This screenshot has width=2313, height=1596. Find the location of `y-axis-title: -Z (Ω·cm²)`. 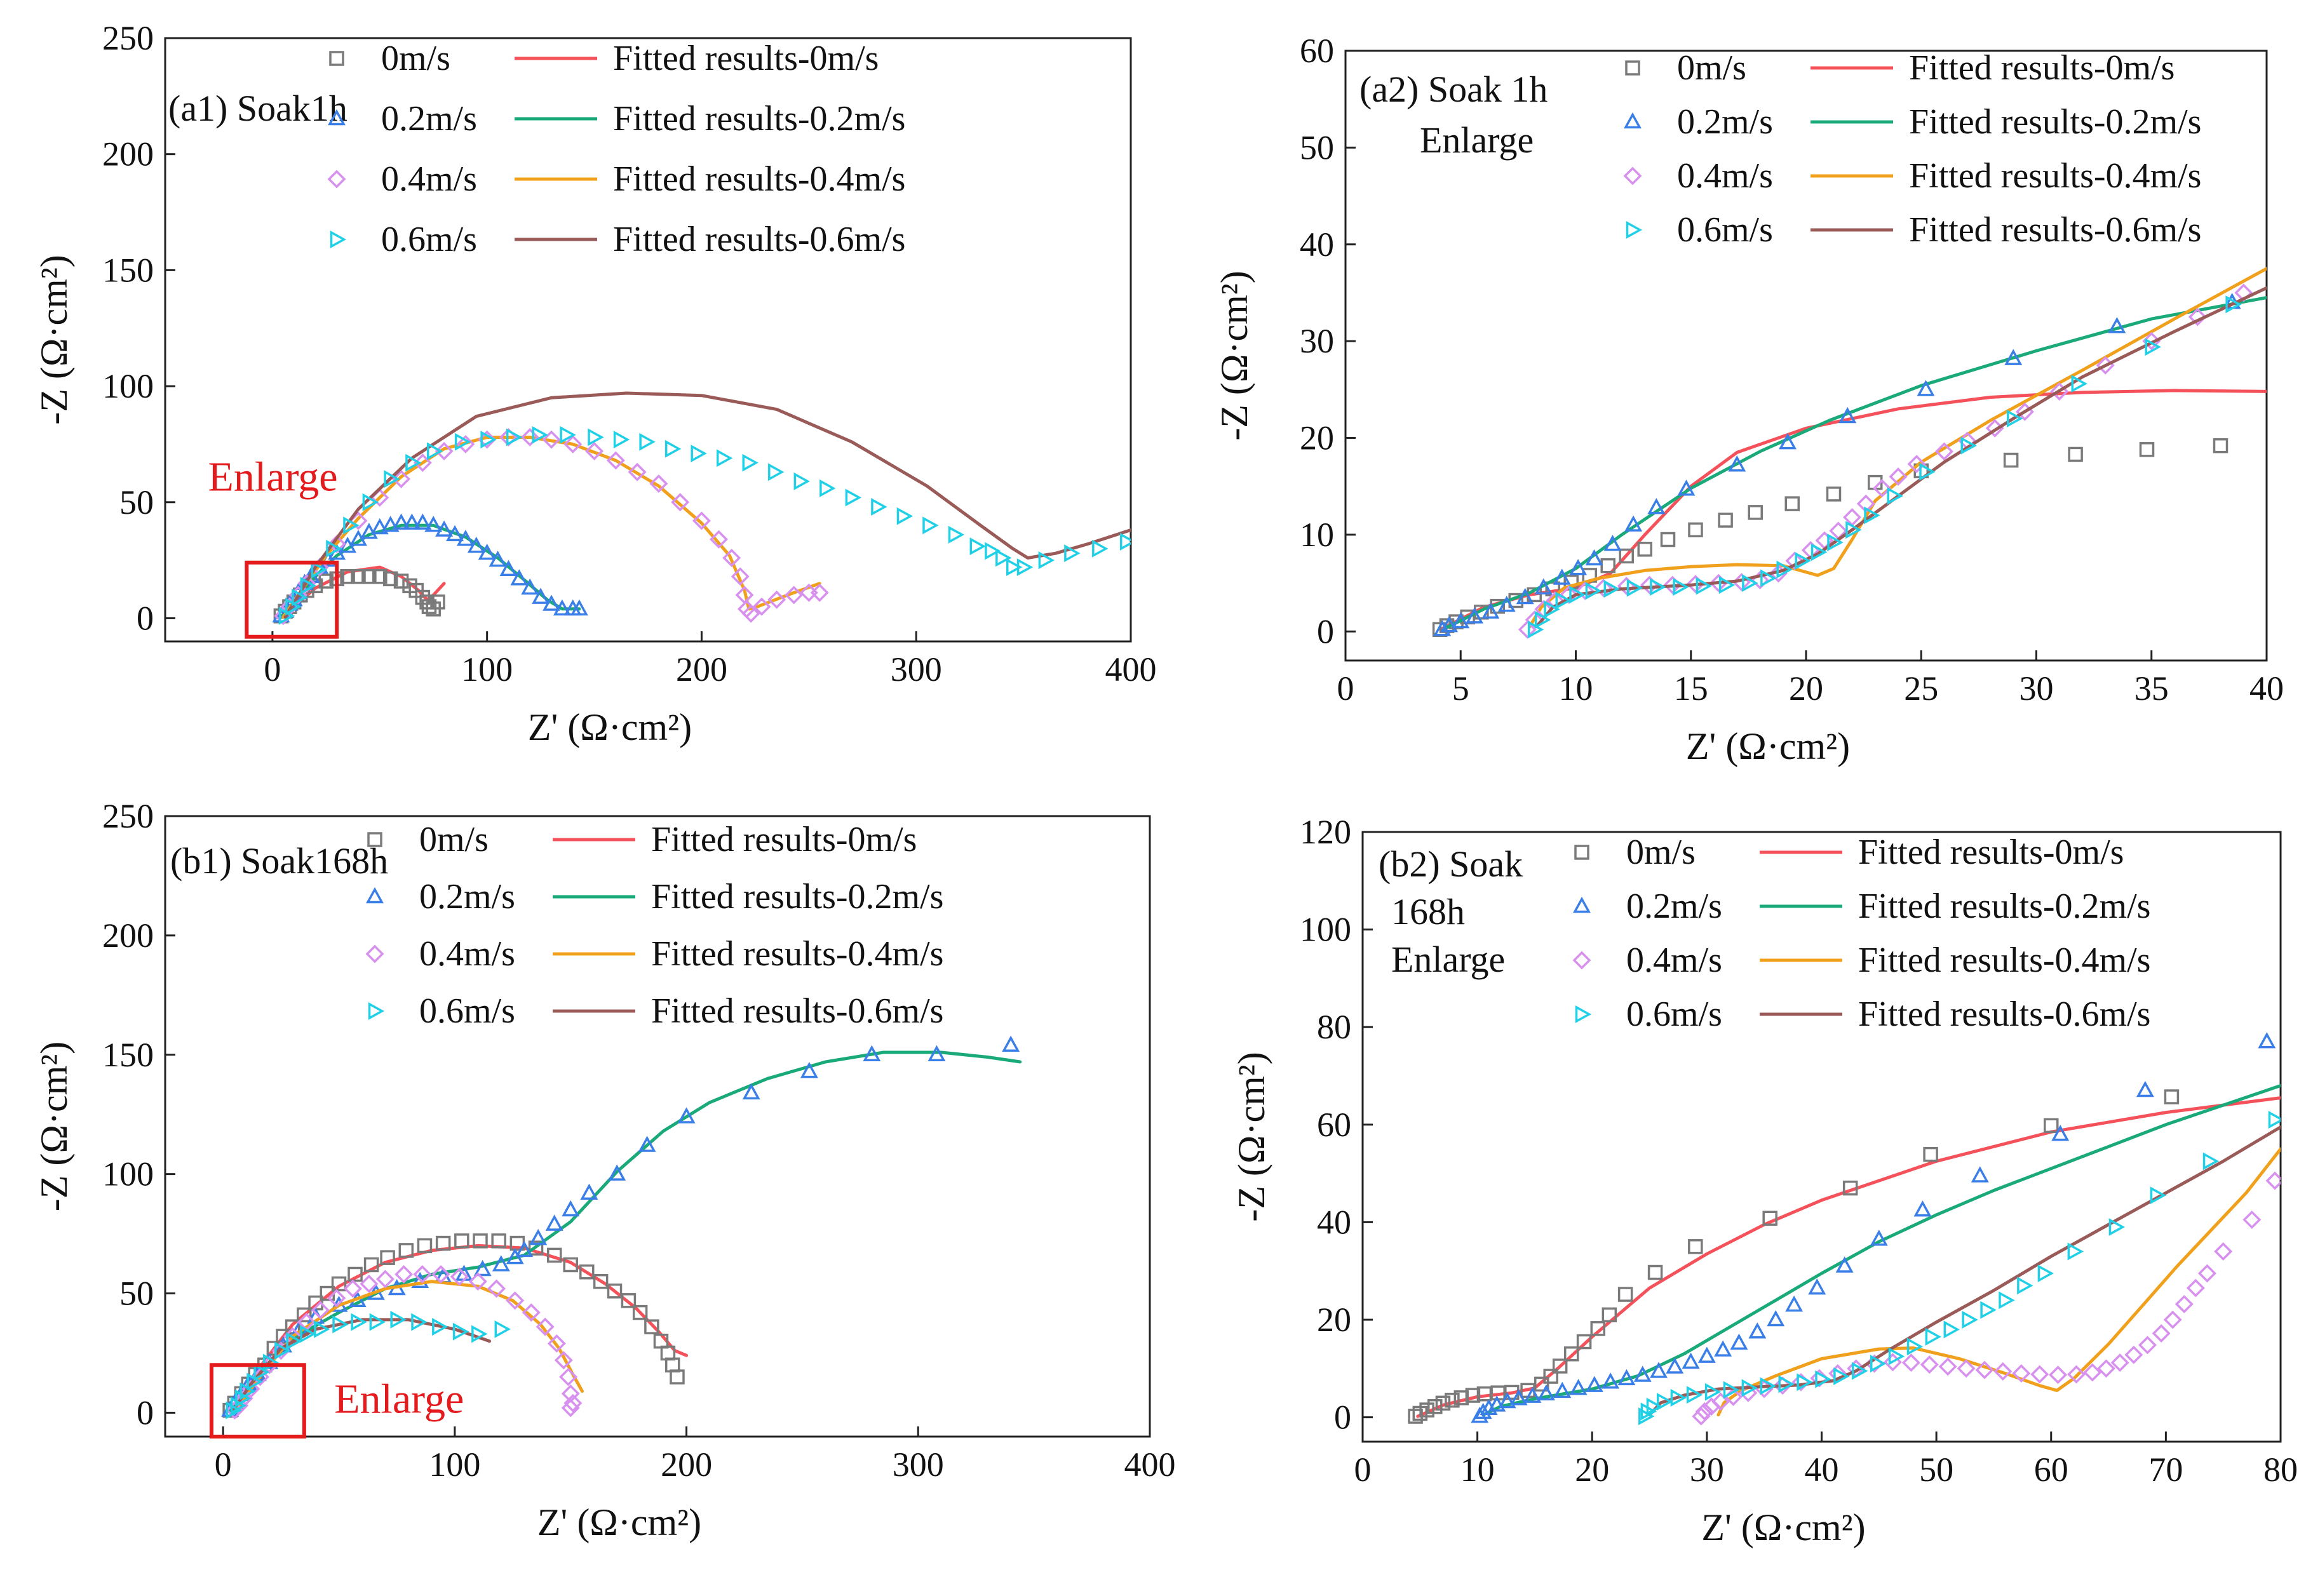

y-axis-title: -Z (Ω·cm²) is located at coordinates (54, 1126).